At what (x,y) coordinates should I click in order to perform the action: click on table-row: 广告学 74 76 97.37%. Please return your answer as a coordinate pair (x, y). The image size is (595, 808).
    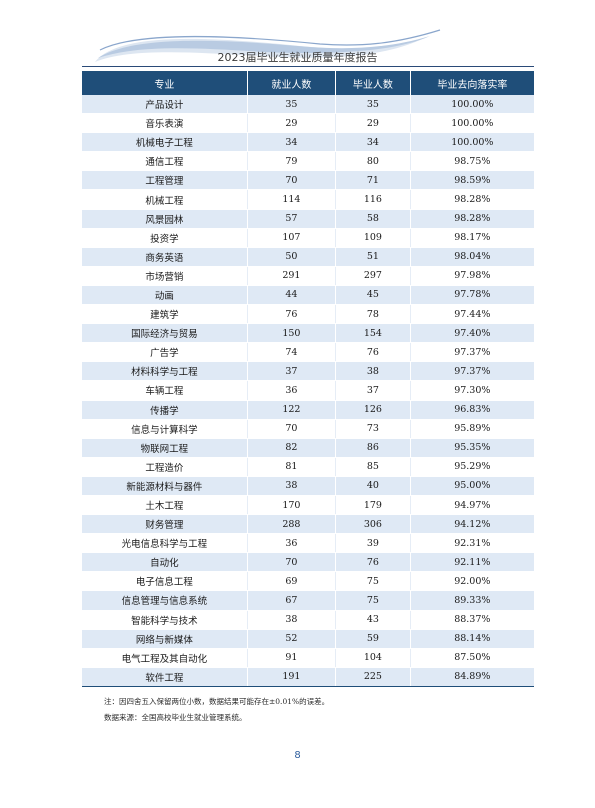
    Looking at the image, I should click on (308, 352).